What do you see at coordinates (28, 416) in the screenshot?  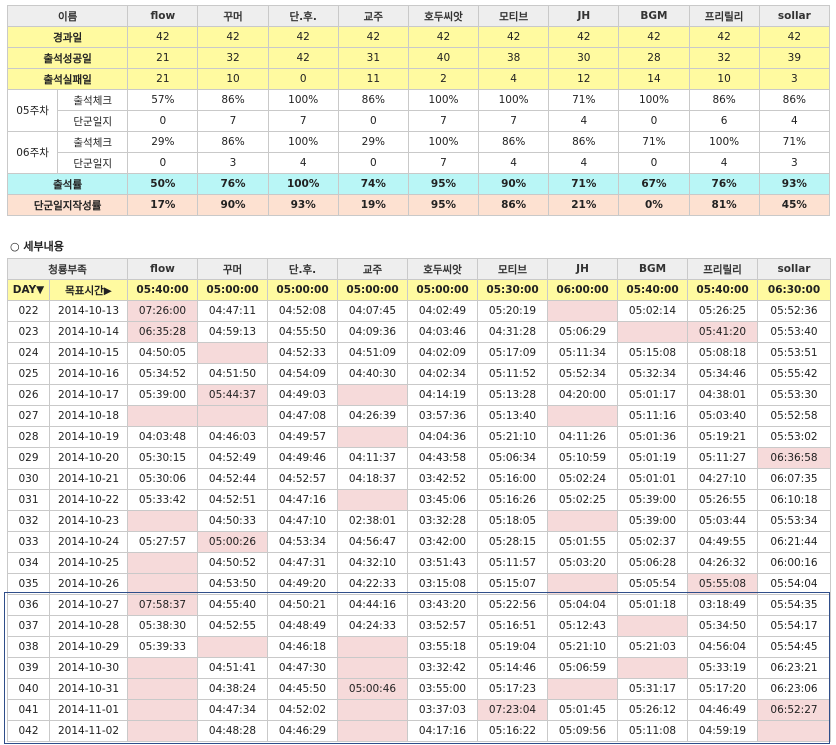 I see `day-cell: 027` at bounding box center [28, 416].